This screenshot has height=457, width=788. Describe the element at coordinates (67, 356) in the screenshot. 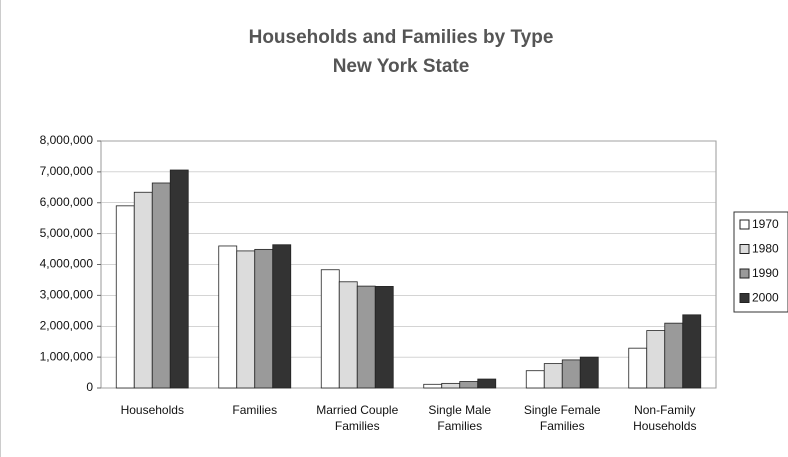

I see `y-tick-label: 1,000,000` at that location.